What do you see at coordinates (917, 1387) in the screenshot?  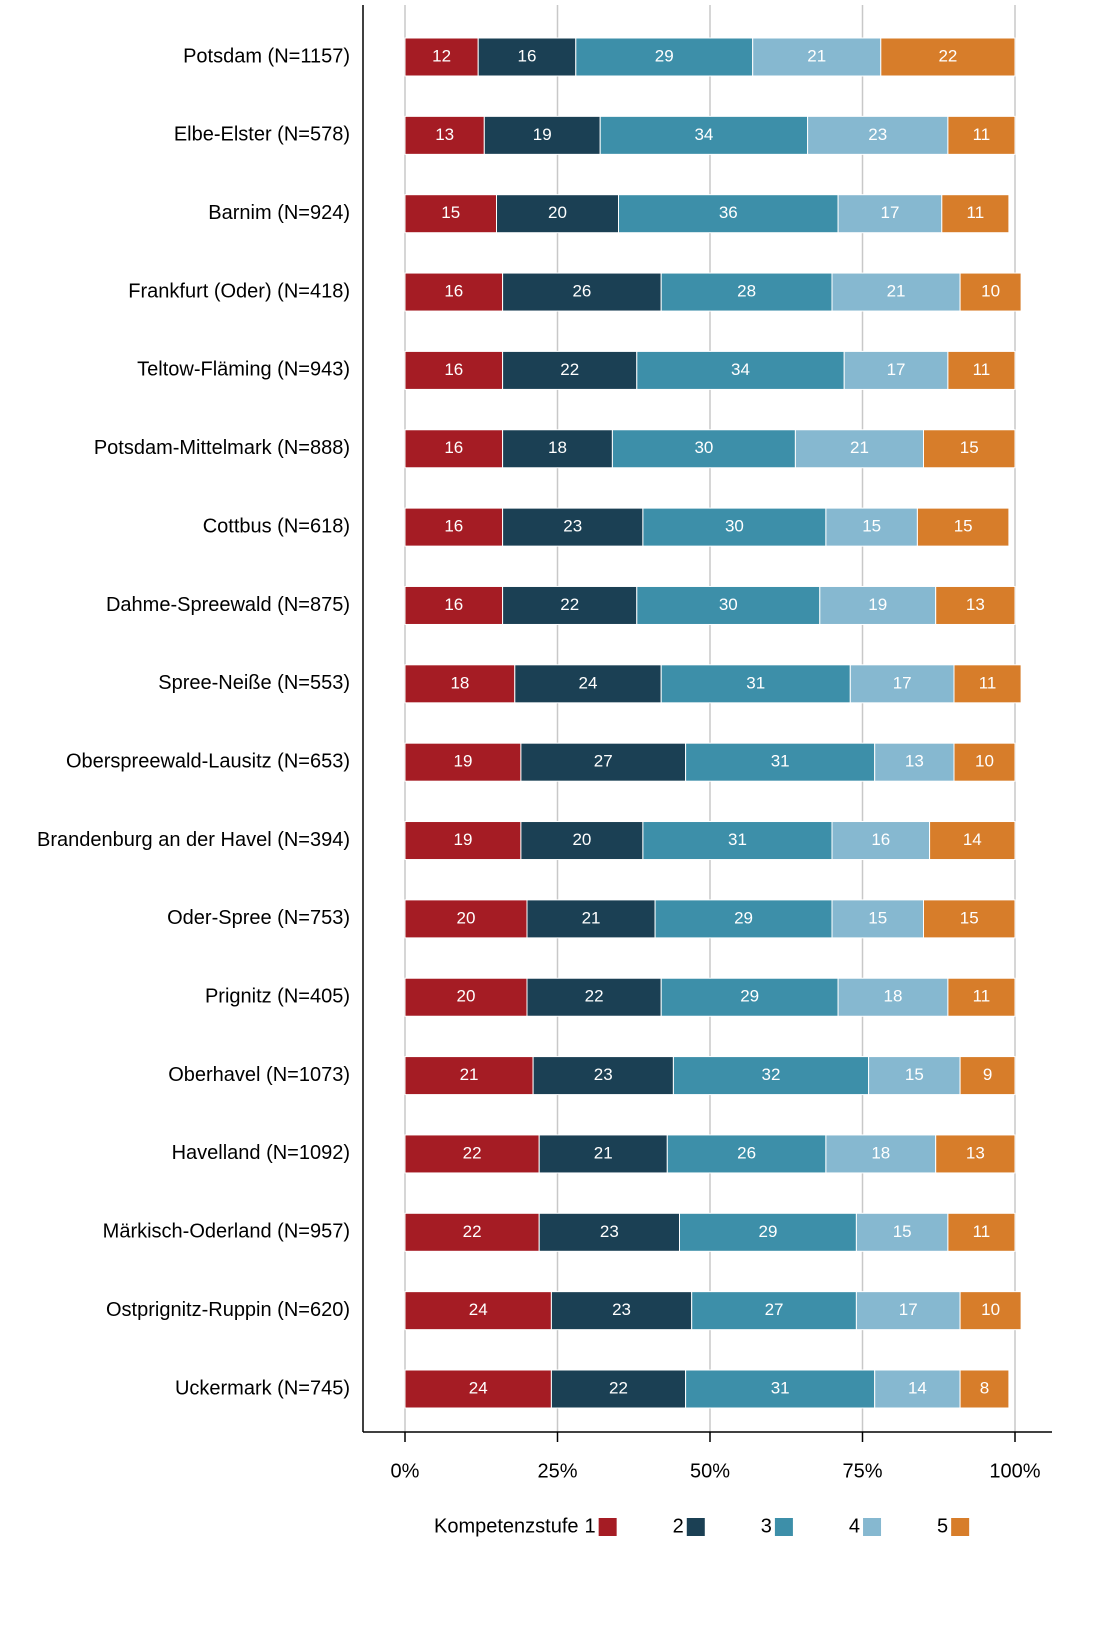 I see `value-label: 14` at bounding box center [917, 1387].